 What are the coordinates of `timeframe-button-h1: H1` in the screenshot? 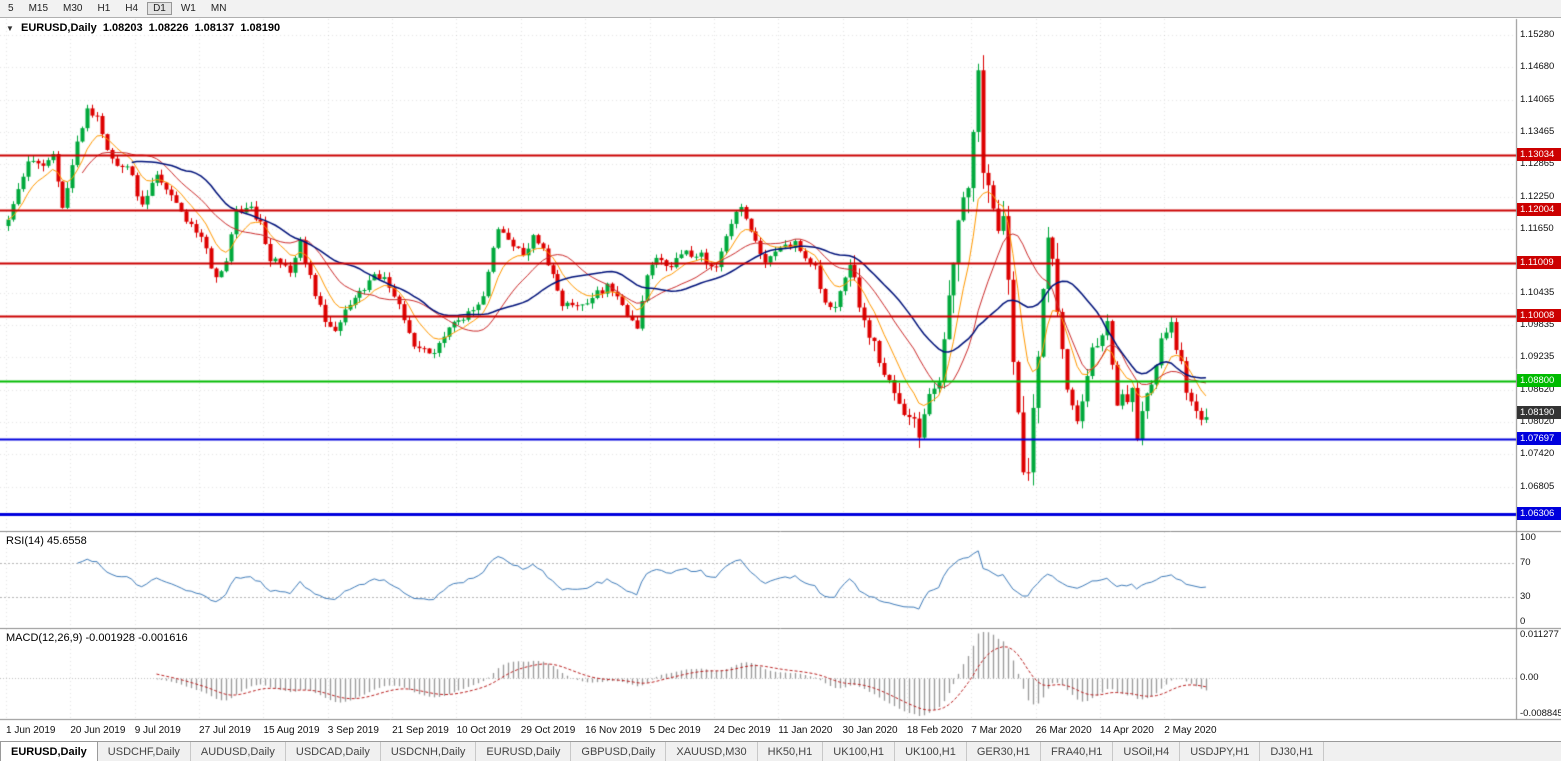 It's located at (104, 8).